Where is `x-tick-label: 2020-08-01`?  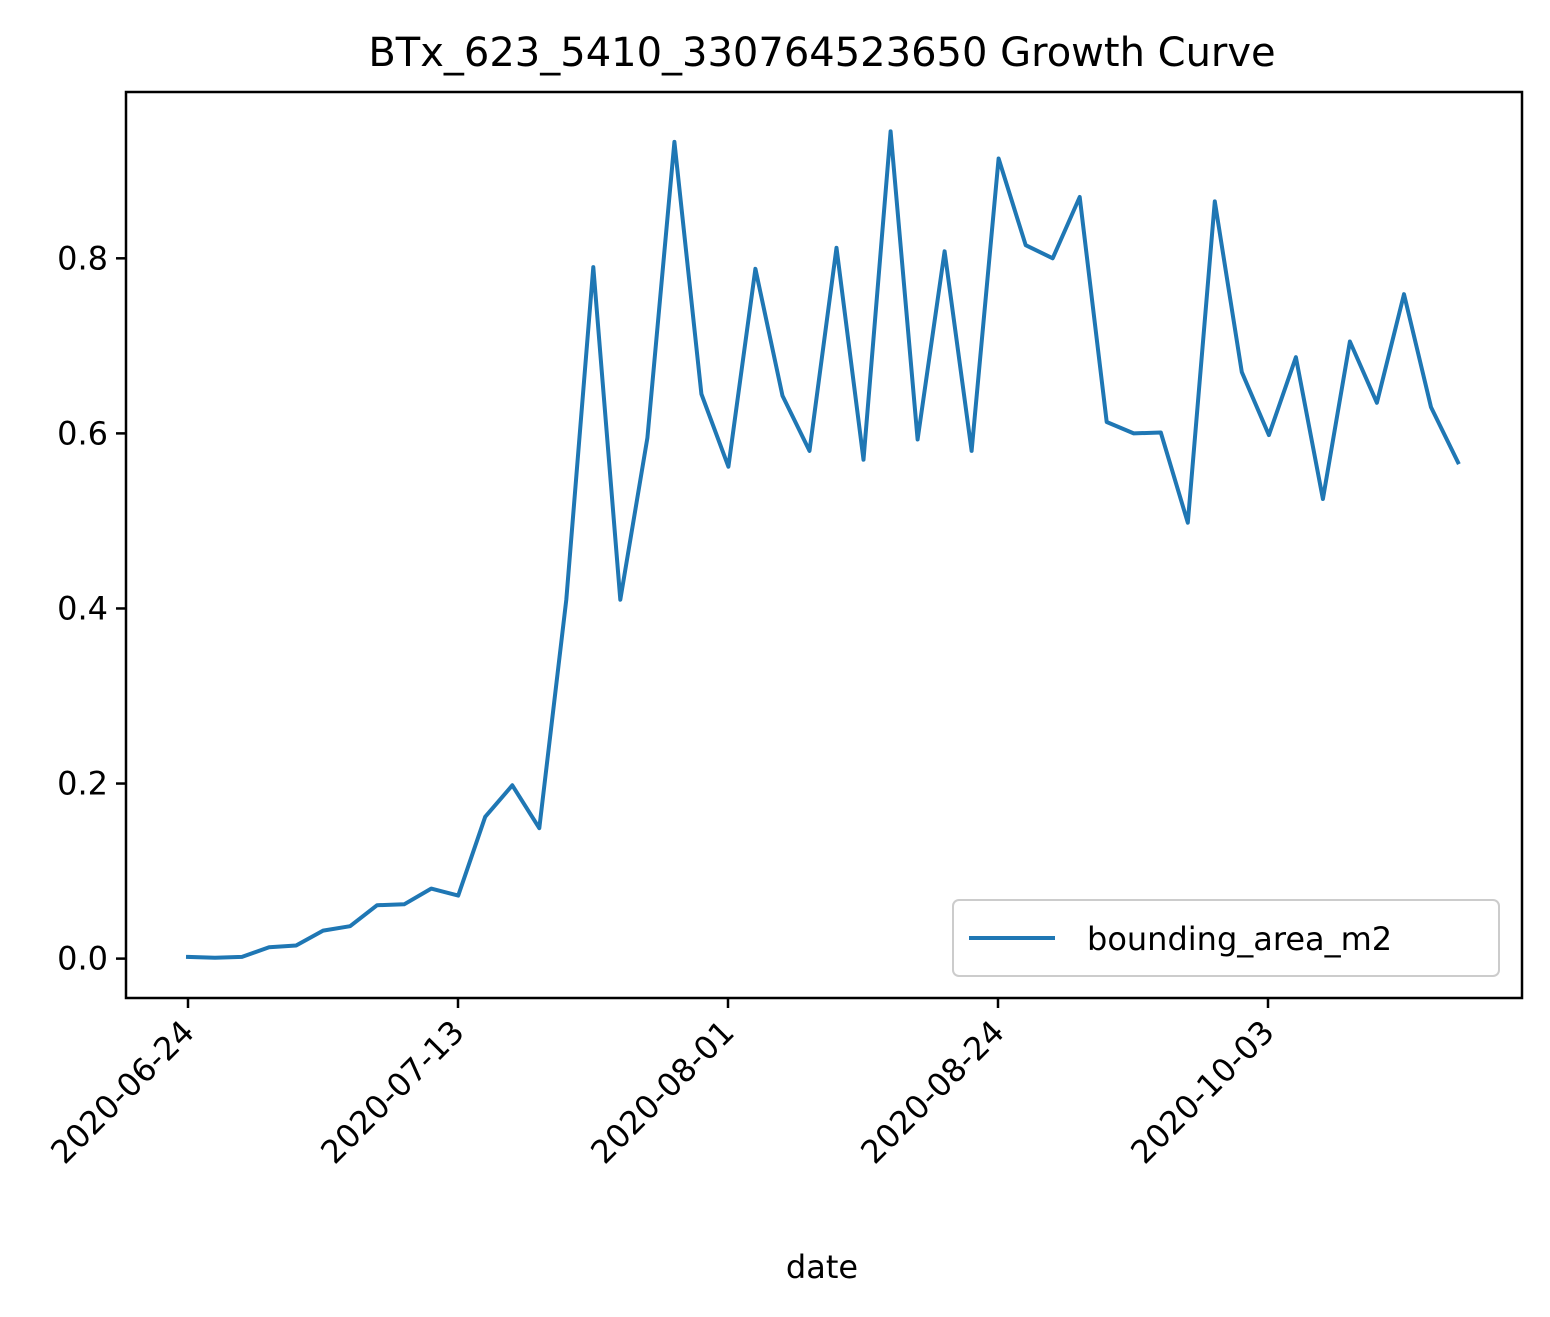 x-tick-label: 2020-08-01 is located at coordinates (662, 1092).